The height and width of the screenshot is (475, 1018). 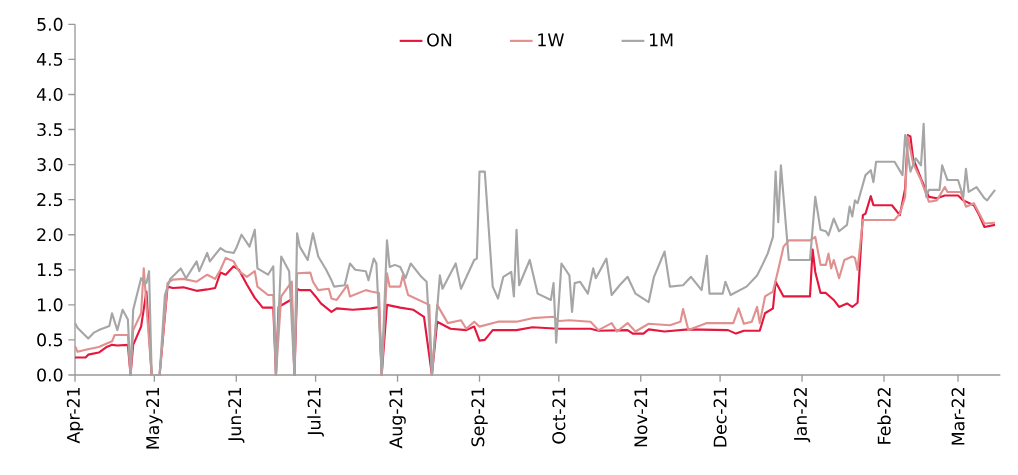 I want to click on x-tick-label: Jul-21, so click(x=315, y=412).